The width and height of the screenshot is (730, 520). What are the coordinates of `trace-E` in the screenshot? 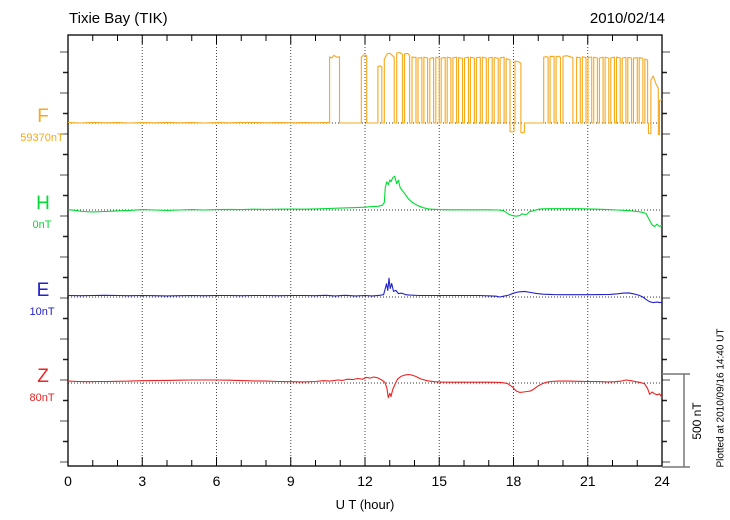 It's located at (365, 290).